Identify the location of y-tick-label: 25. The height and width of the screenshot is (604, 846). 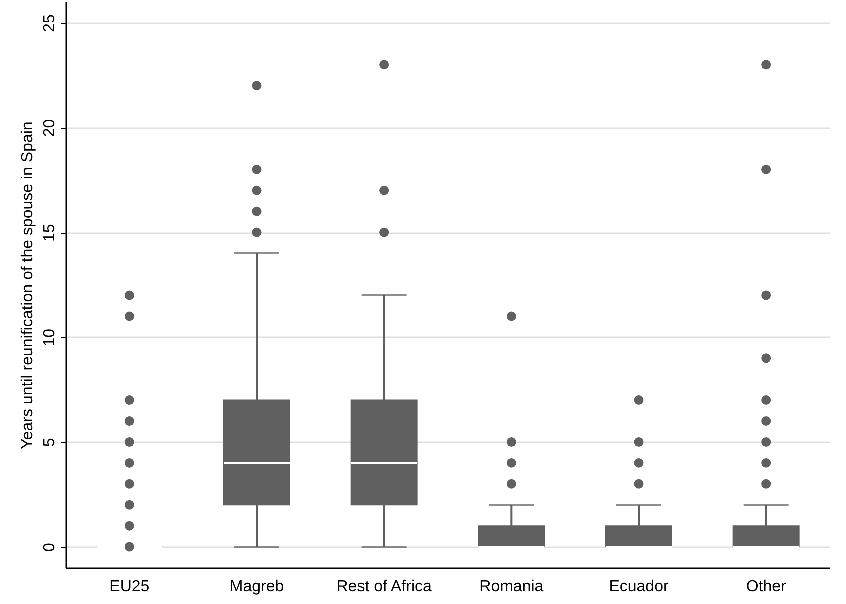
(50, 23).